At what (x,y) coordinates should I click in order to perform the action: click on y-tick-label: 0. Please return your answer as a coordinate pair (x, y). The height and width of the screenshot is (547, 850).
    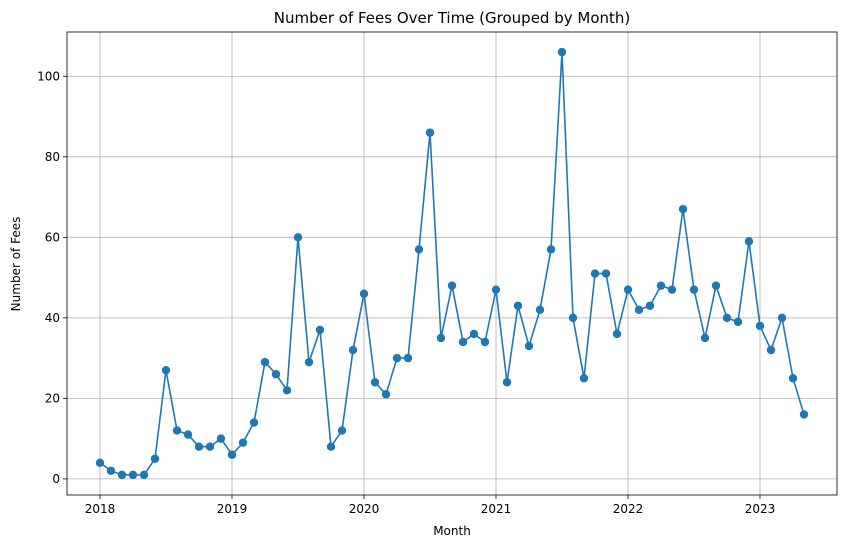
    Looking at the image, I should click on (56, 479).